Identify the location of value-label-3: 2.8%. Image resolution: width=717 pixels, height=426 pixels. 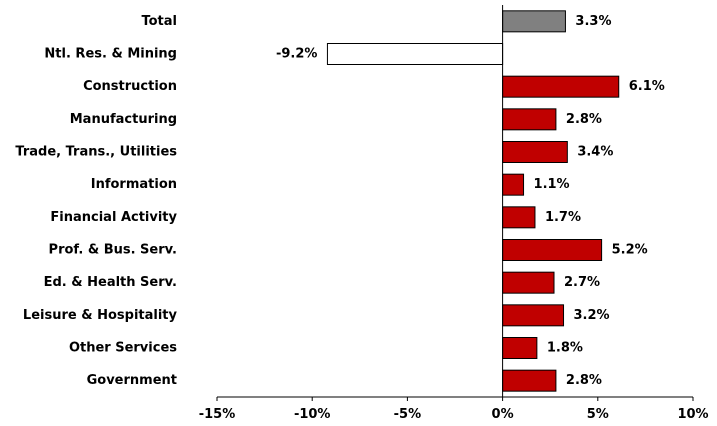
(584, 119).